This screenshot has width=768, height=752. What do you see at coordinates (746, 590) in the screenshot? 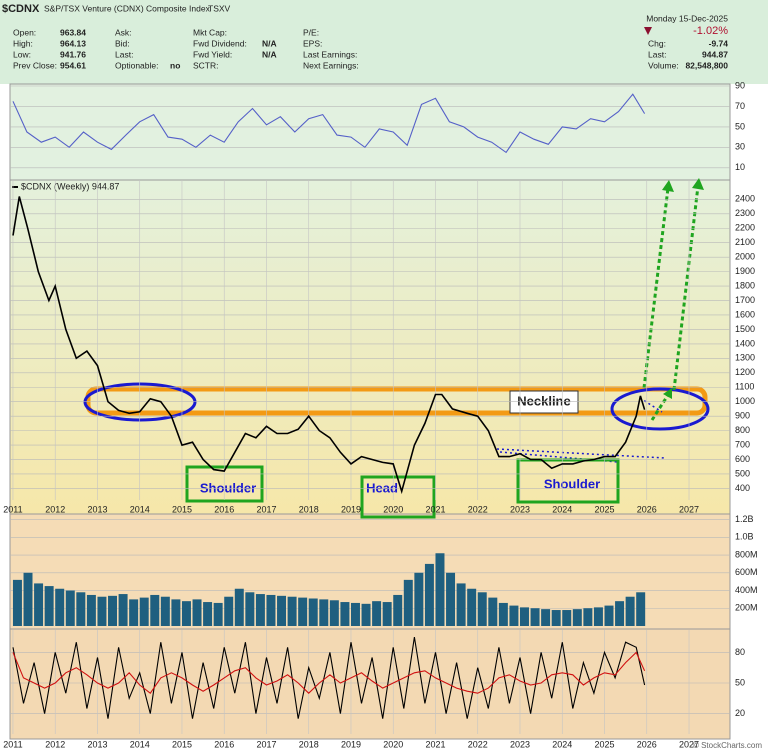
I see `y-tick-label: 400M` at bounding box center [746, 590].